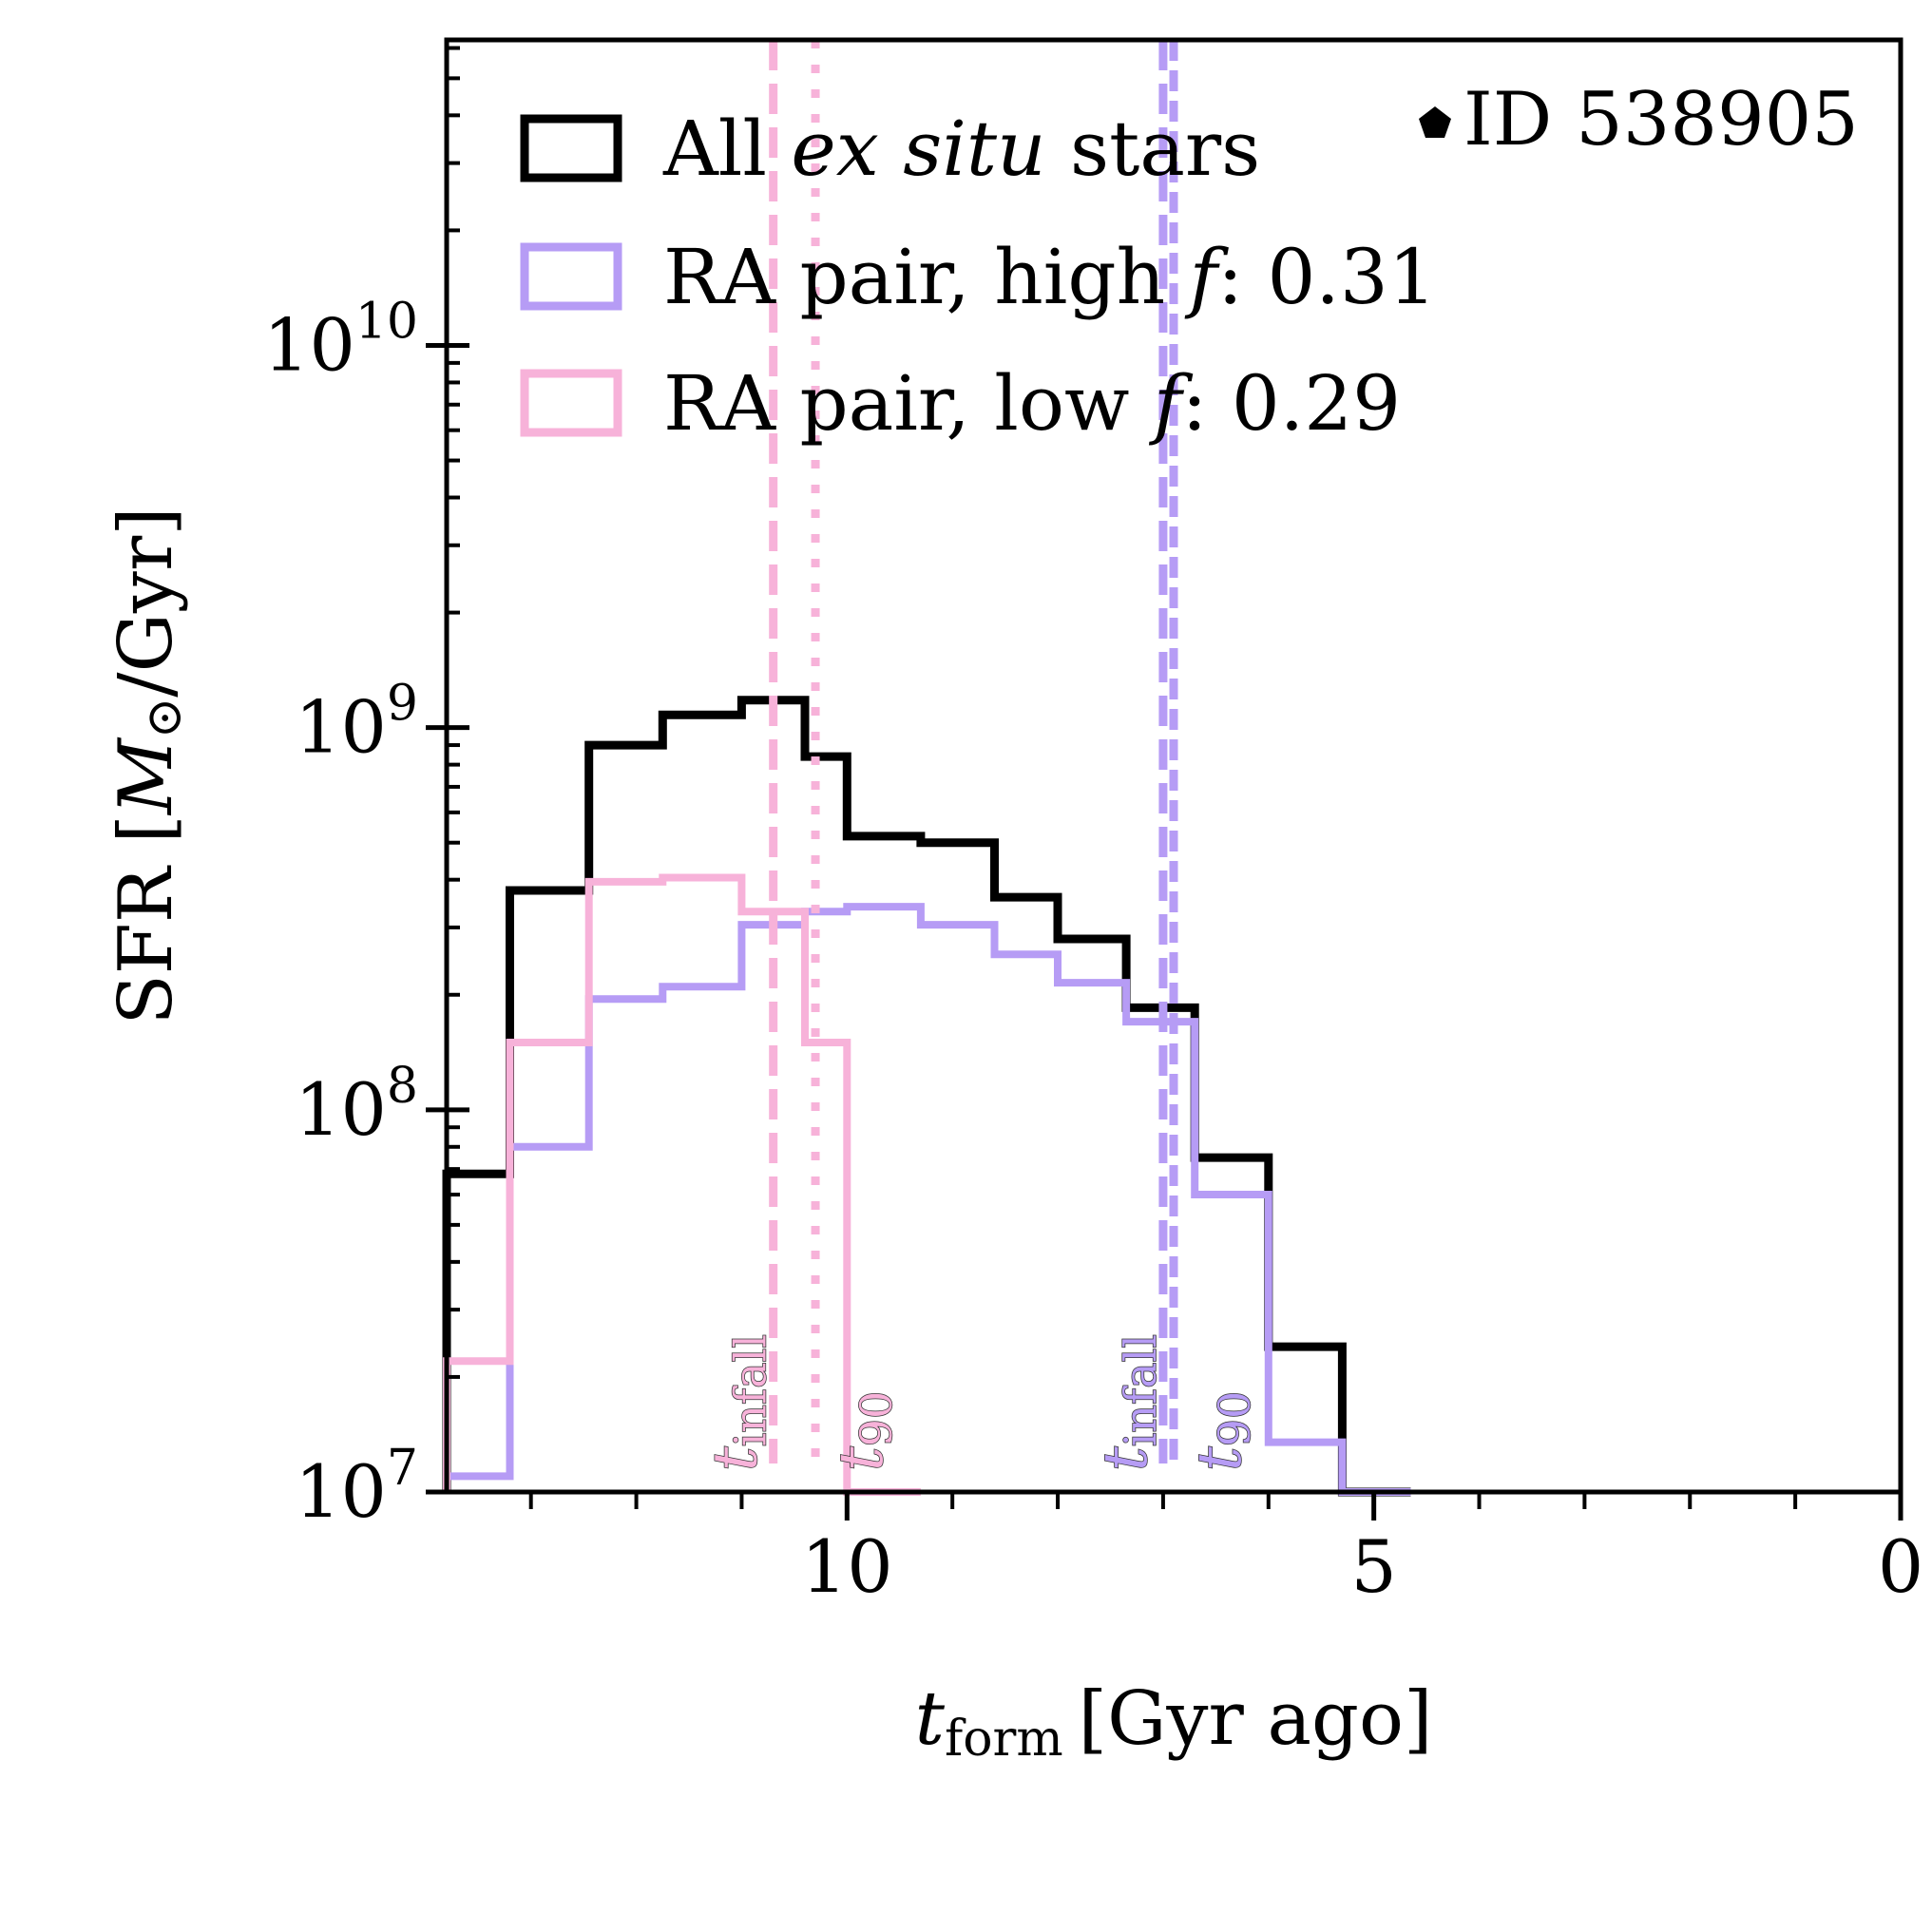 The image size is (1932, 1932). I want to click on pink-t90-label: t90, so click(864, 1431).